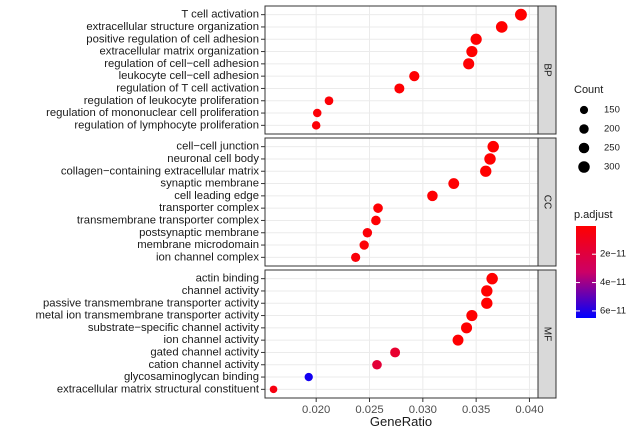 This screenshot has height=432, width=629. What do you see at coordinates (227, 279) in the screenshot?
I see `y-tick-label: actin binding` at bounding box center [227, 279].